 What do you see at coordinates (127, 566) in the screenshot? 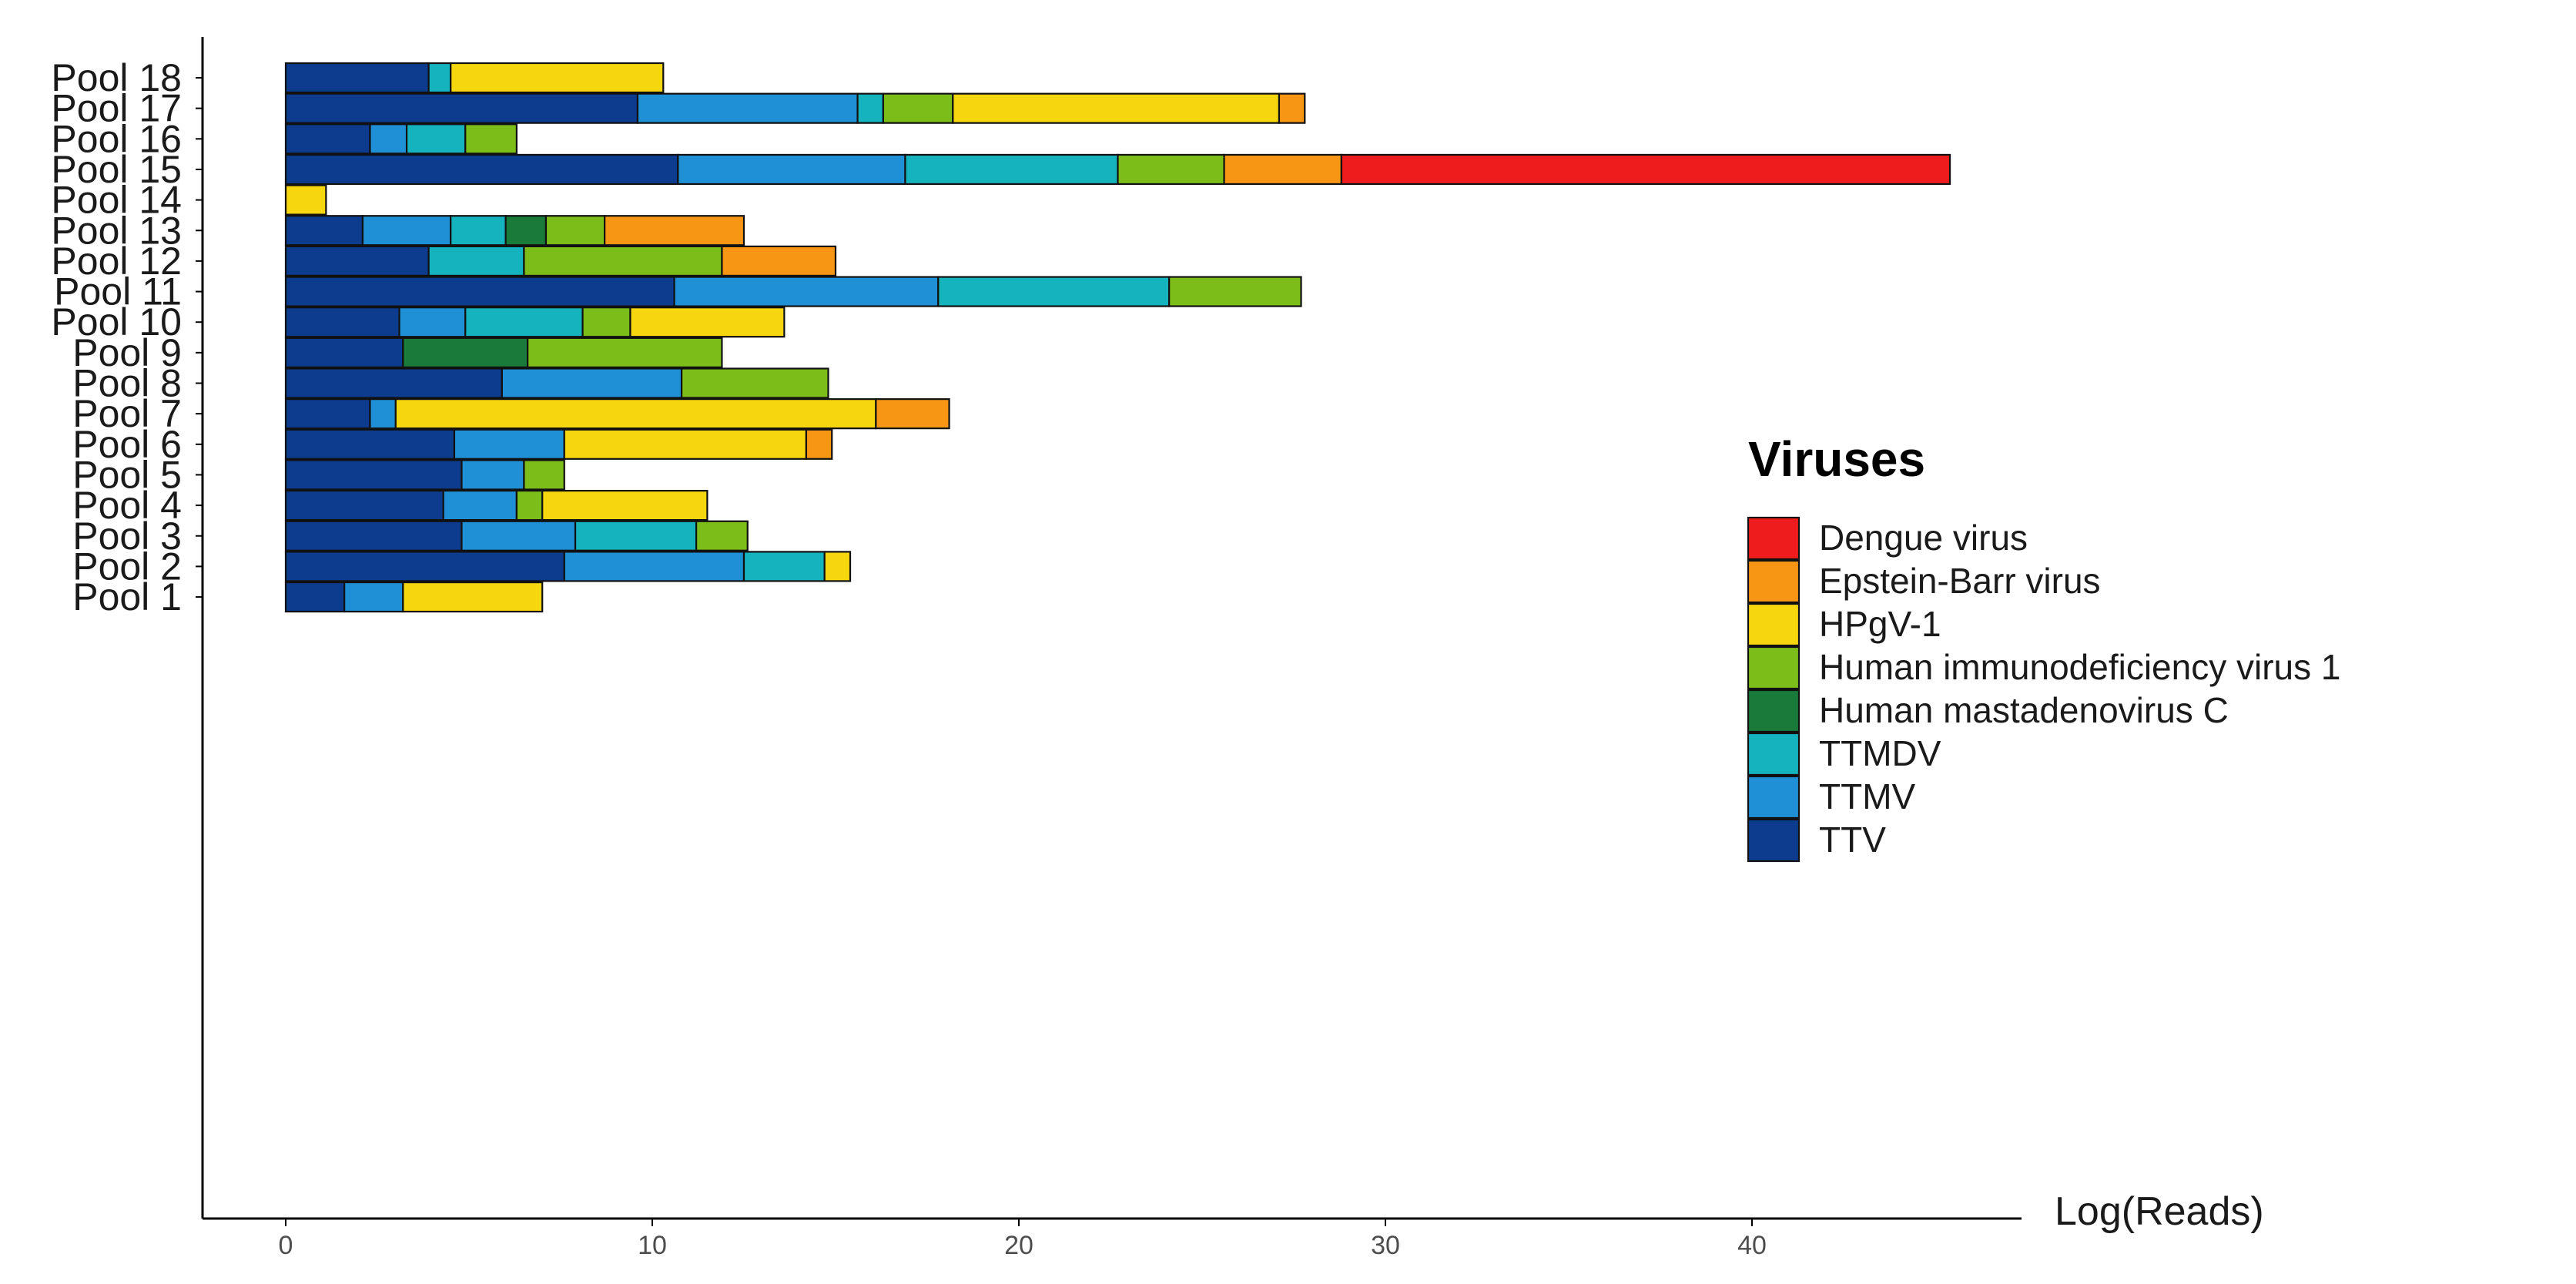
I see `y-tick-label: Pool 2` at bounding box center [127, 566].